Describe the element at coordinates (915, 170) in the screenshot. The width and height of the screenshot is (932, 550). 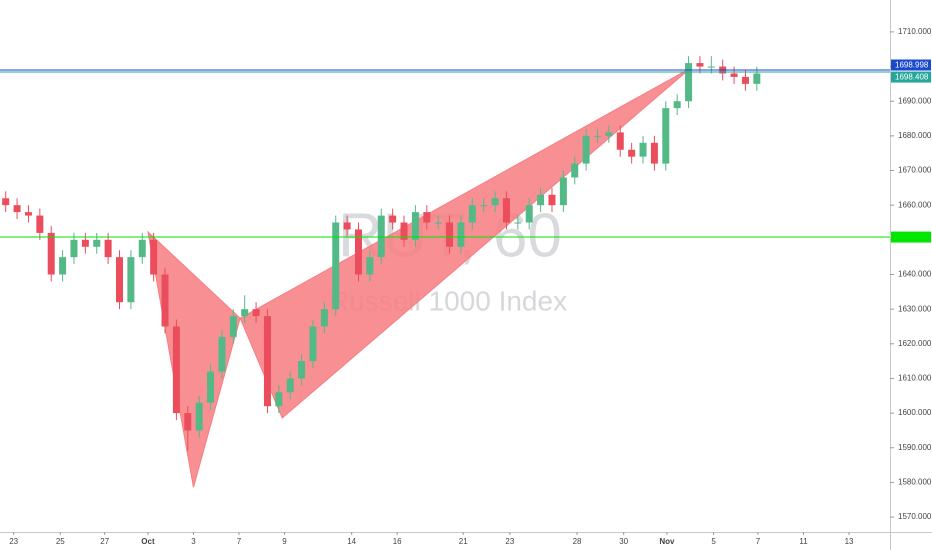
I see `y-tick-label: 1670.000` at that location.